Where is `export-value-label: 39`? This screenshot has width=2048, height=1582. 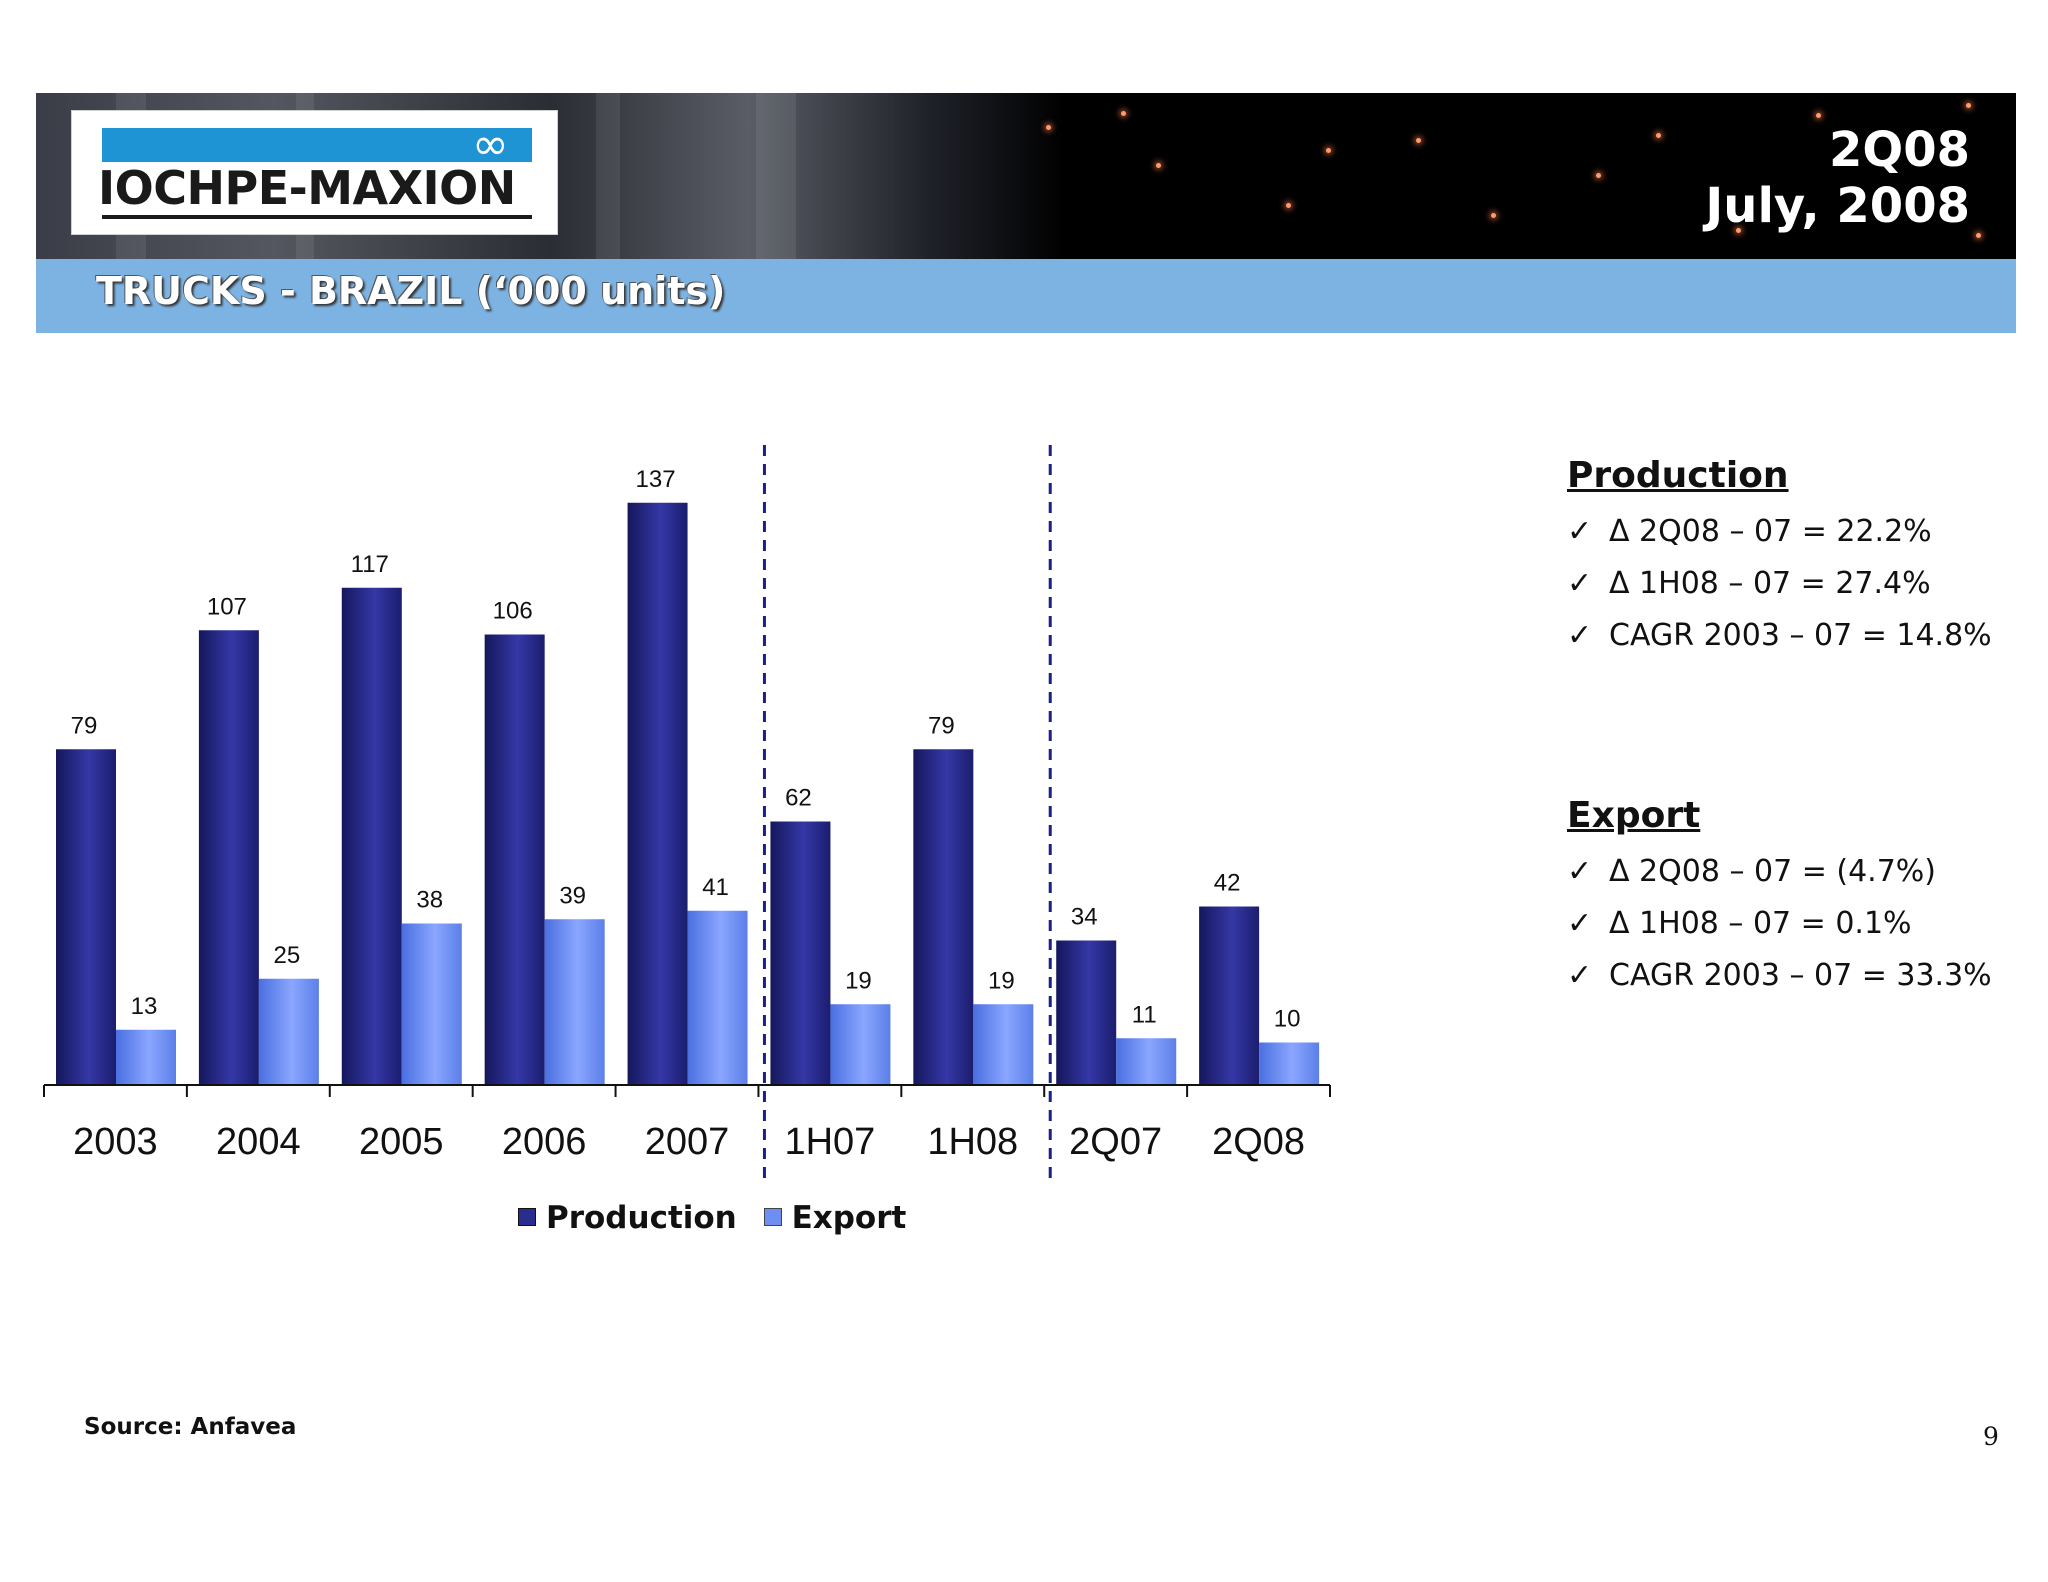
export-value-label: 39 is located at coordinates (572, 895).